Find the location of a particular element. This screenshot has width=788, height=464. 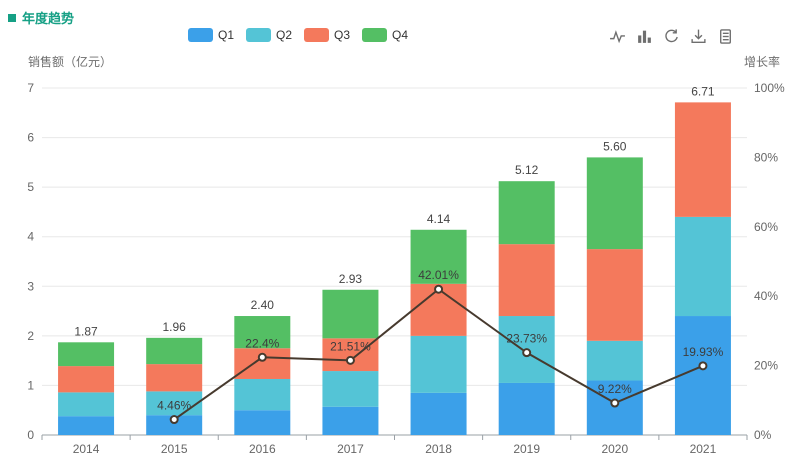

legend-item-q3: Q3 is located at coordinates (327, 35).